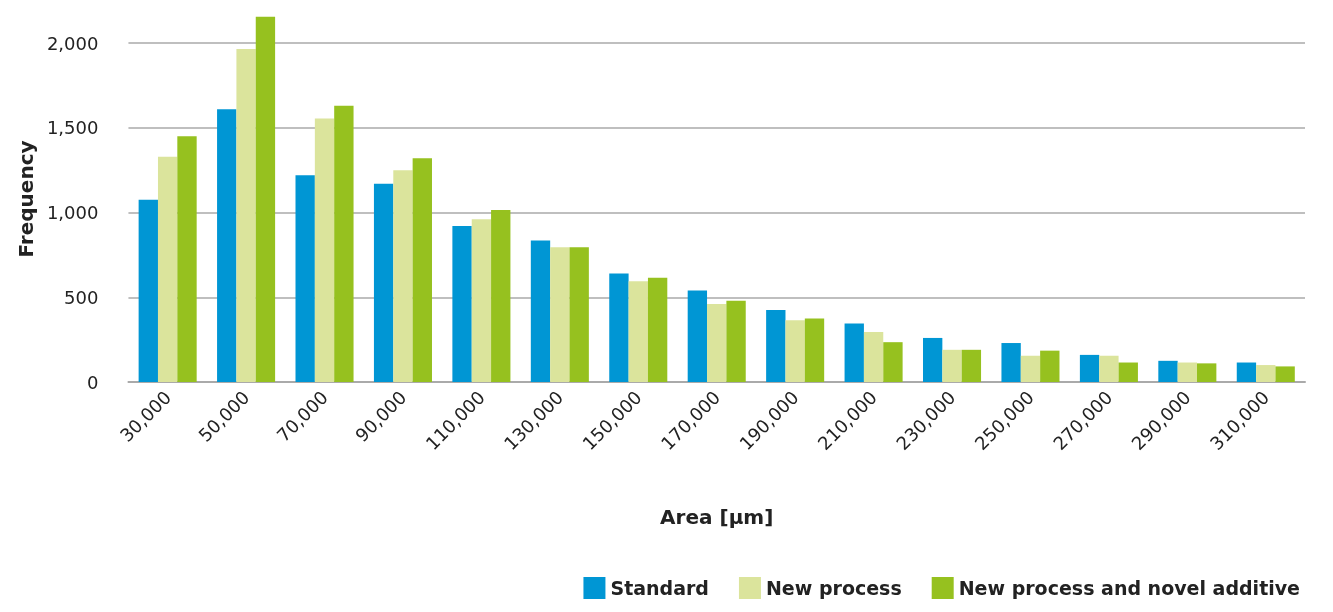 The image size is (1333, 612). I want to click on y-axis-title: Frequency, so click(26, 199).